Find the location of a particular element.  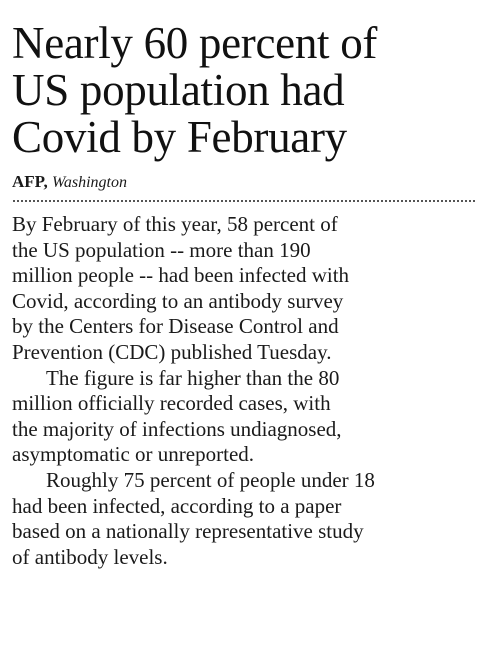

body-line: The figure is far higher than the 80 is located at coordinates (193, 377).